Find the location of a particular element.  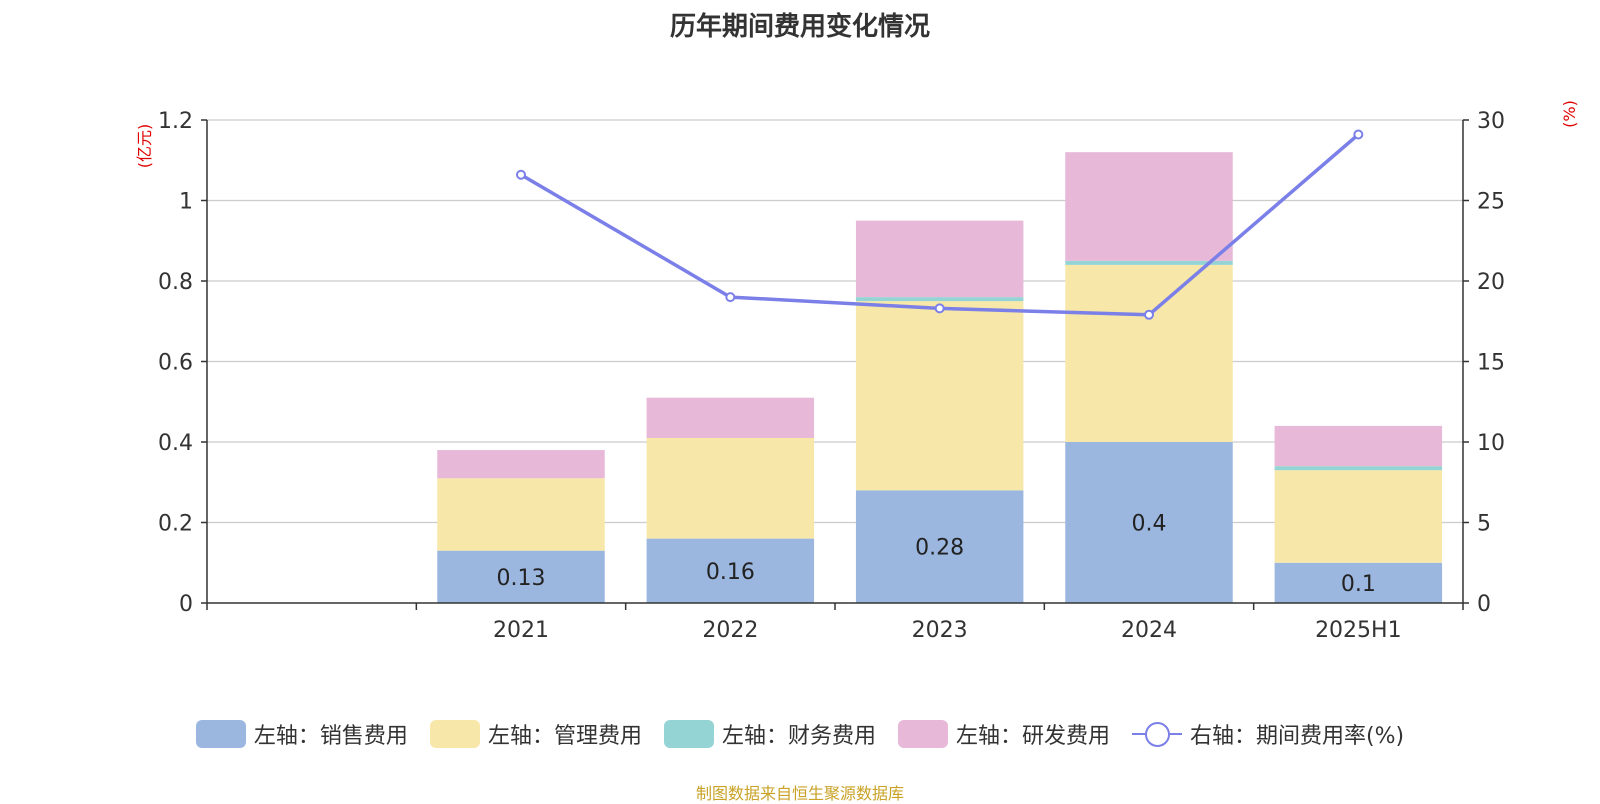

left-tick-label: 0.6 is located at coordinates (175, 363).